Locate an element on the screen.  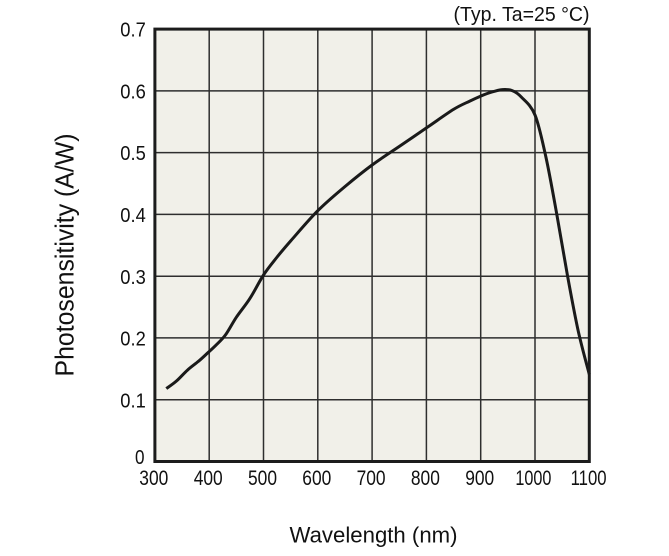
svg-text: 0.2 is located at coordinates (133, 339).